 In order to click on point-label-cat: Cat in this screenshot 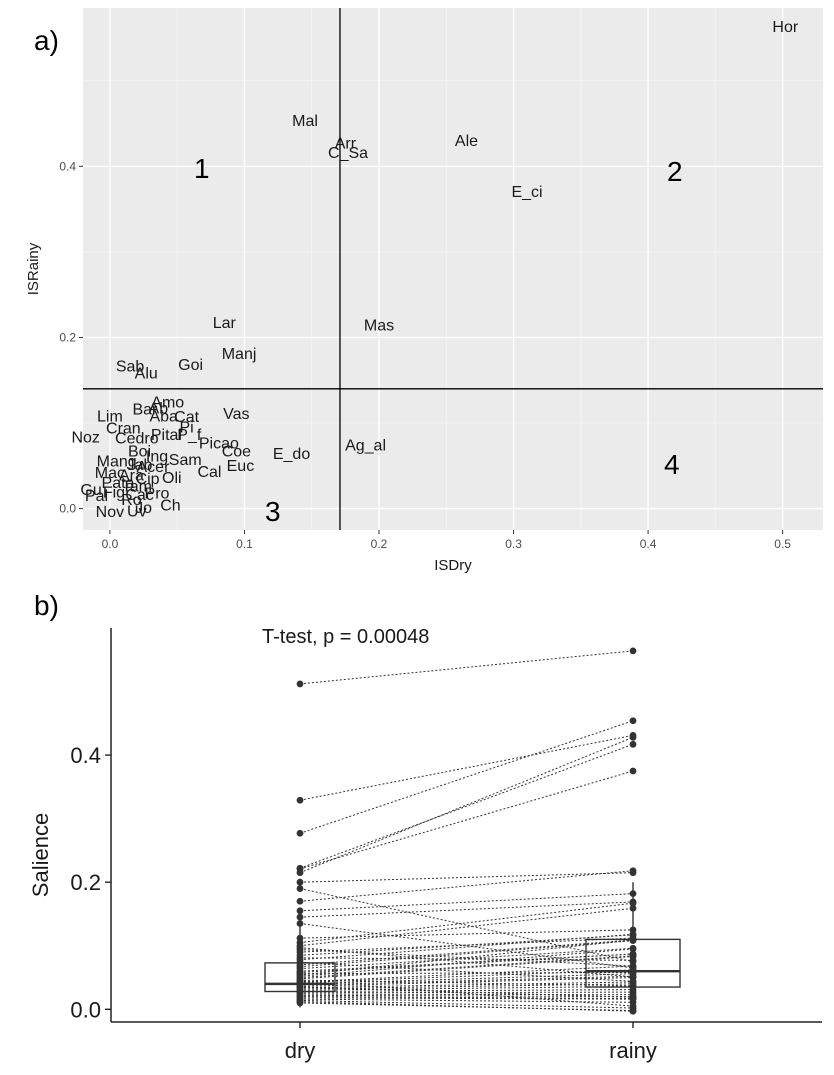, I will do `click(186, 417)`.